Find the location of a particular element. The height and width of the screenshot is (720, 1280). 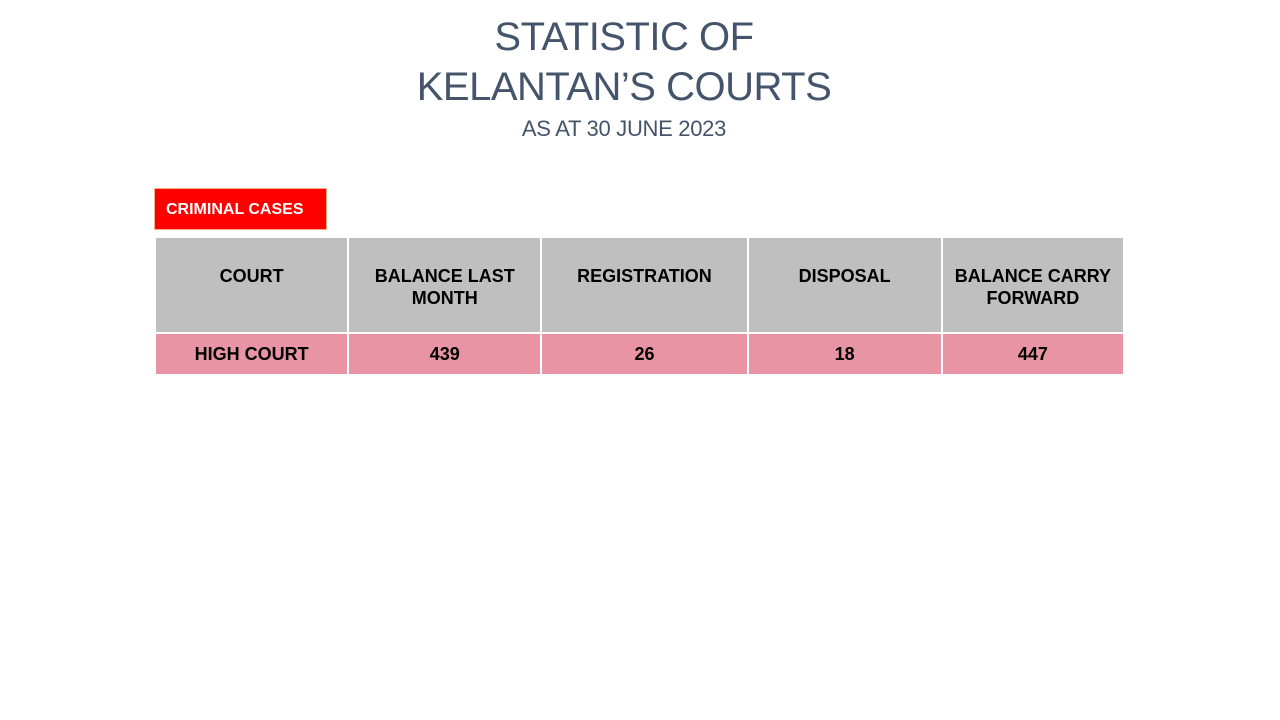

column-header-court: COURT is located at coordinates (251, 285).